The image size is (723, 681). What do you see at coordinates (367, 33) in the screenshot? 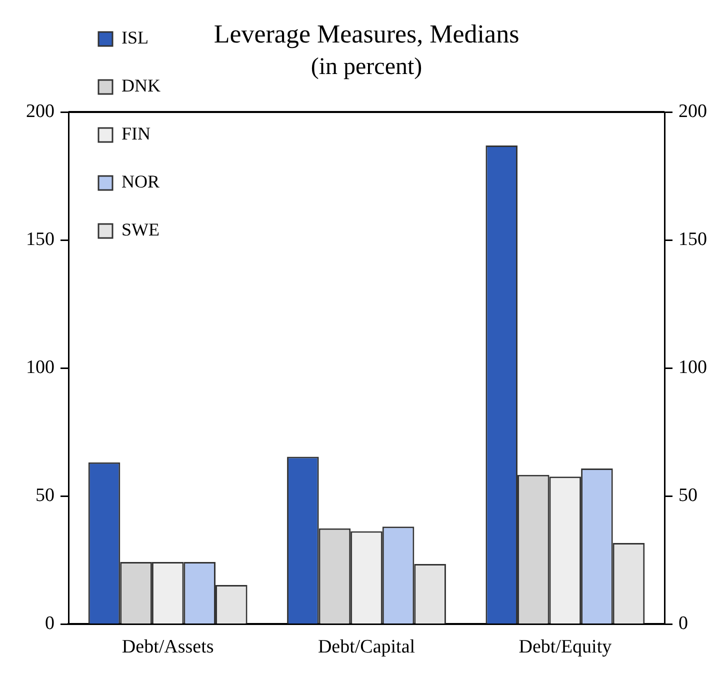
I see `chart-title: Leverage Measures, Medians` at bounding box center [367, 33].